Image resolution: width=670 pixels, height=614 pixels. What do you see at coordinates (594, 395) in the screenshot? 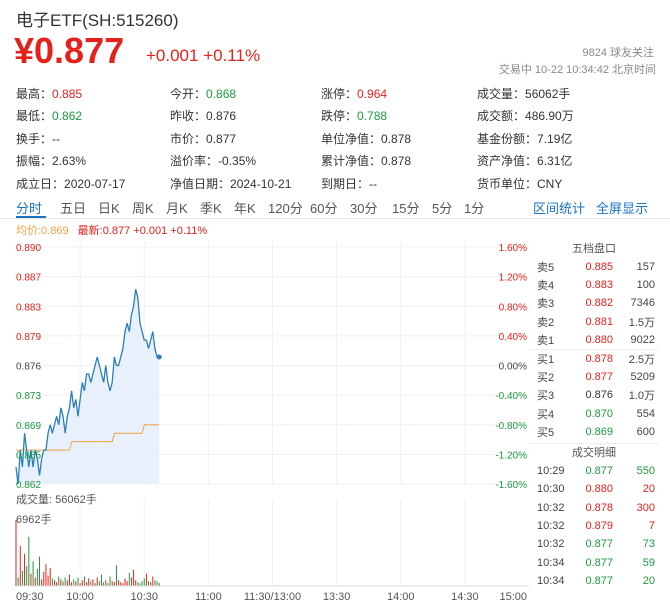
I see `bid-row: 买3 0.876 1.0万` at bounding box center [594, 395].